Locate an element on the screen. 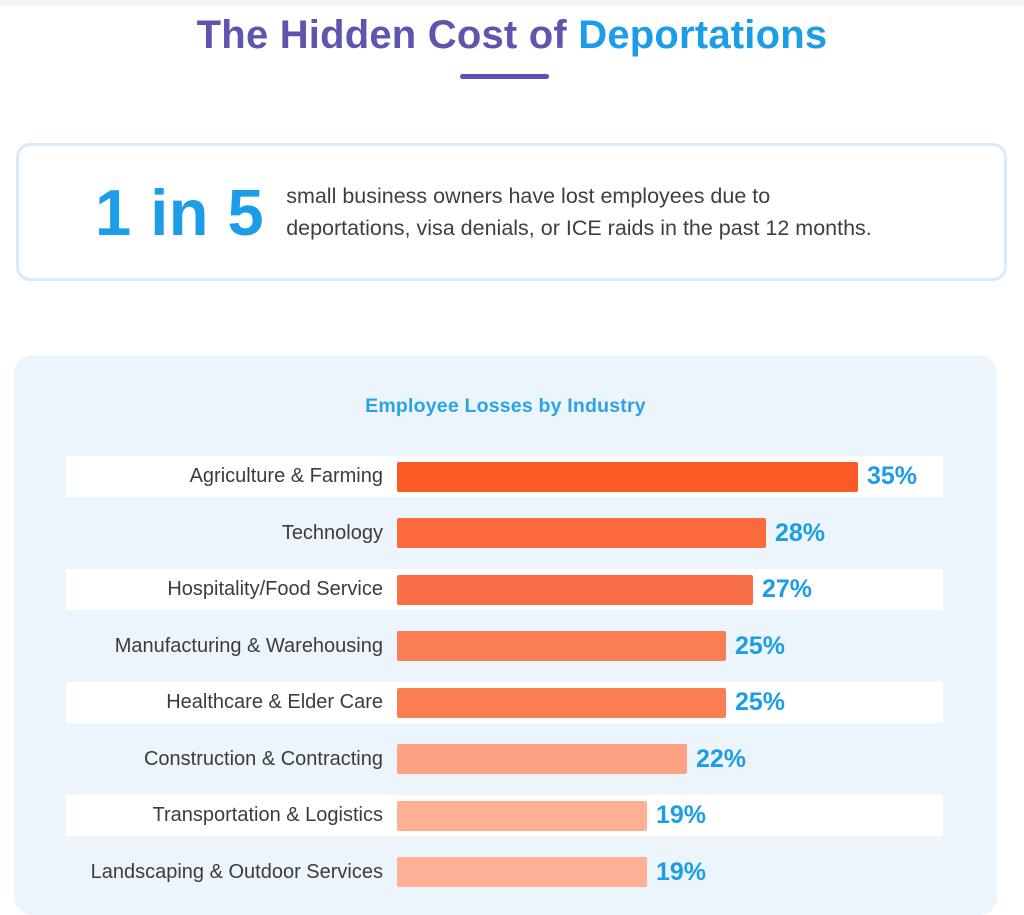  stat-value: 1 in 5 is located at coordinates (180, 212).